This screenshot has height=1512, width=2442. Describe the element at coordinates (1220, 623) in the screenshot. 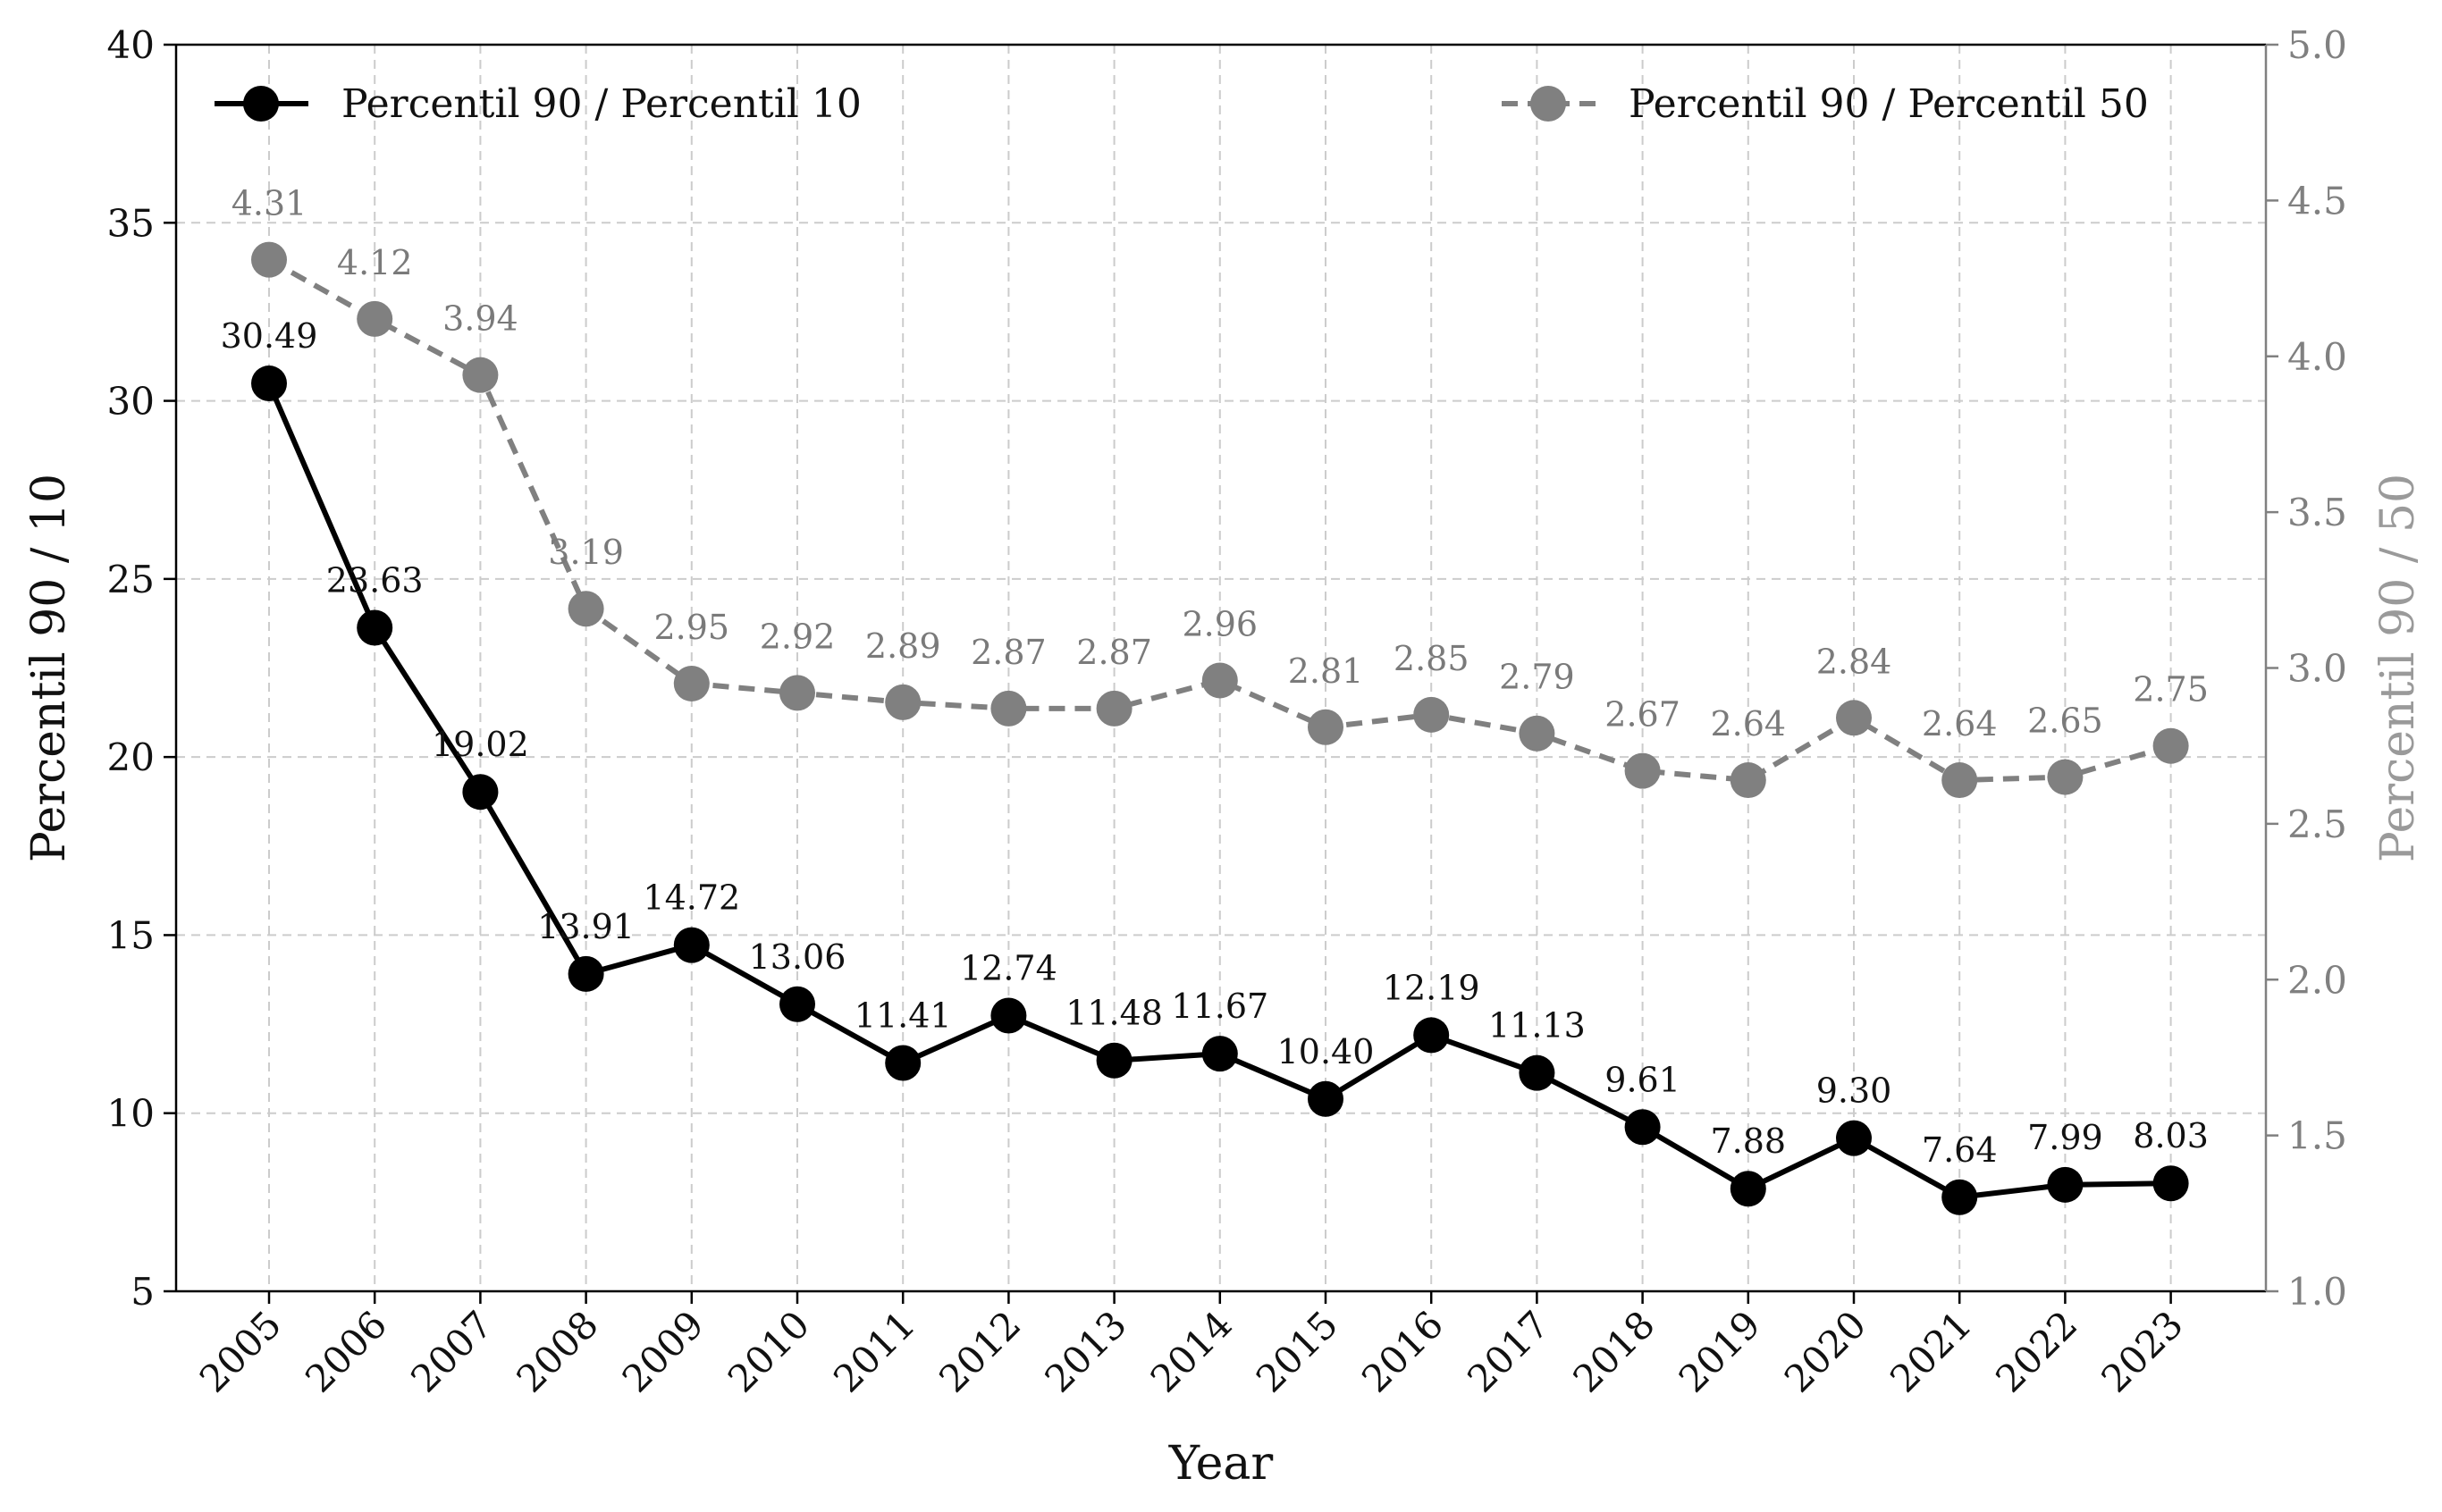

I see `series-p90-p50-data-label: 2.96` at that location.